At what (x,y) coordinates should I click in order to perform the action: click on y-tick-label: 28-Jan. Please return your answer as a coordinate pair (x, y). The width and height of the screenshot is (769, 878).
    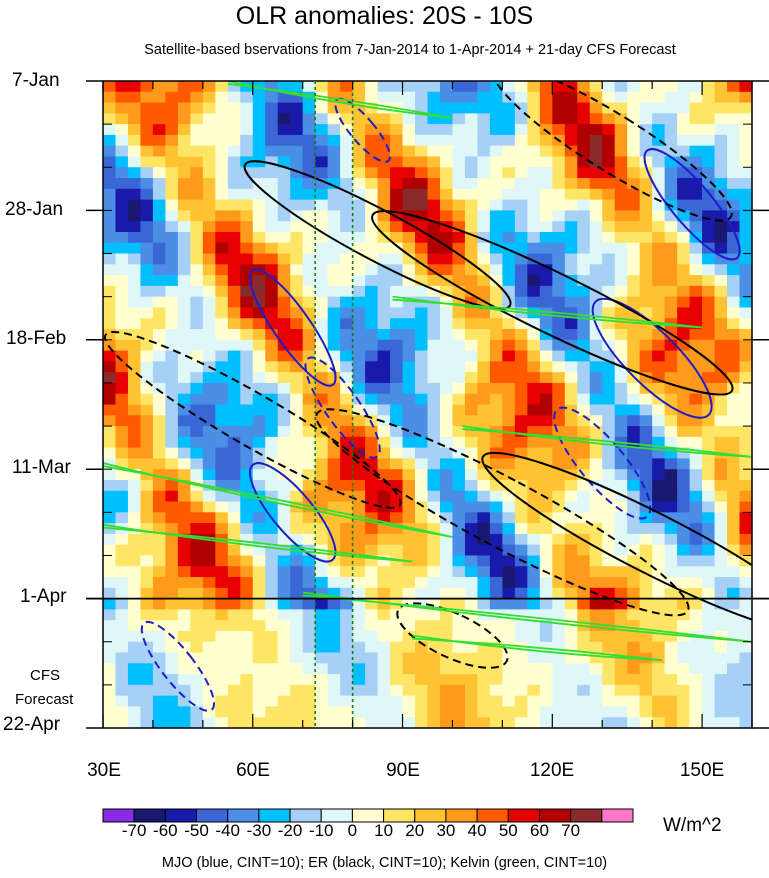
    Looking at the image, I should click on (34, 209).